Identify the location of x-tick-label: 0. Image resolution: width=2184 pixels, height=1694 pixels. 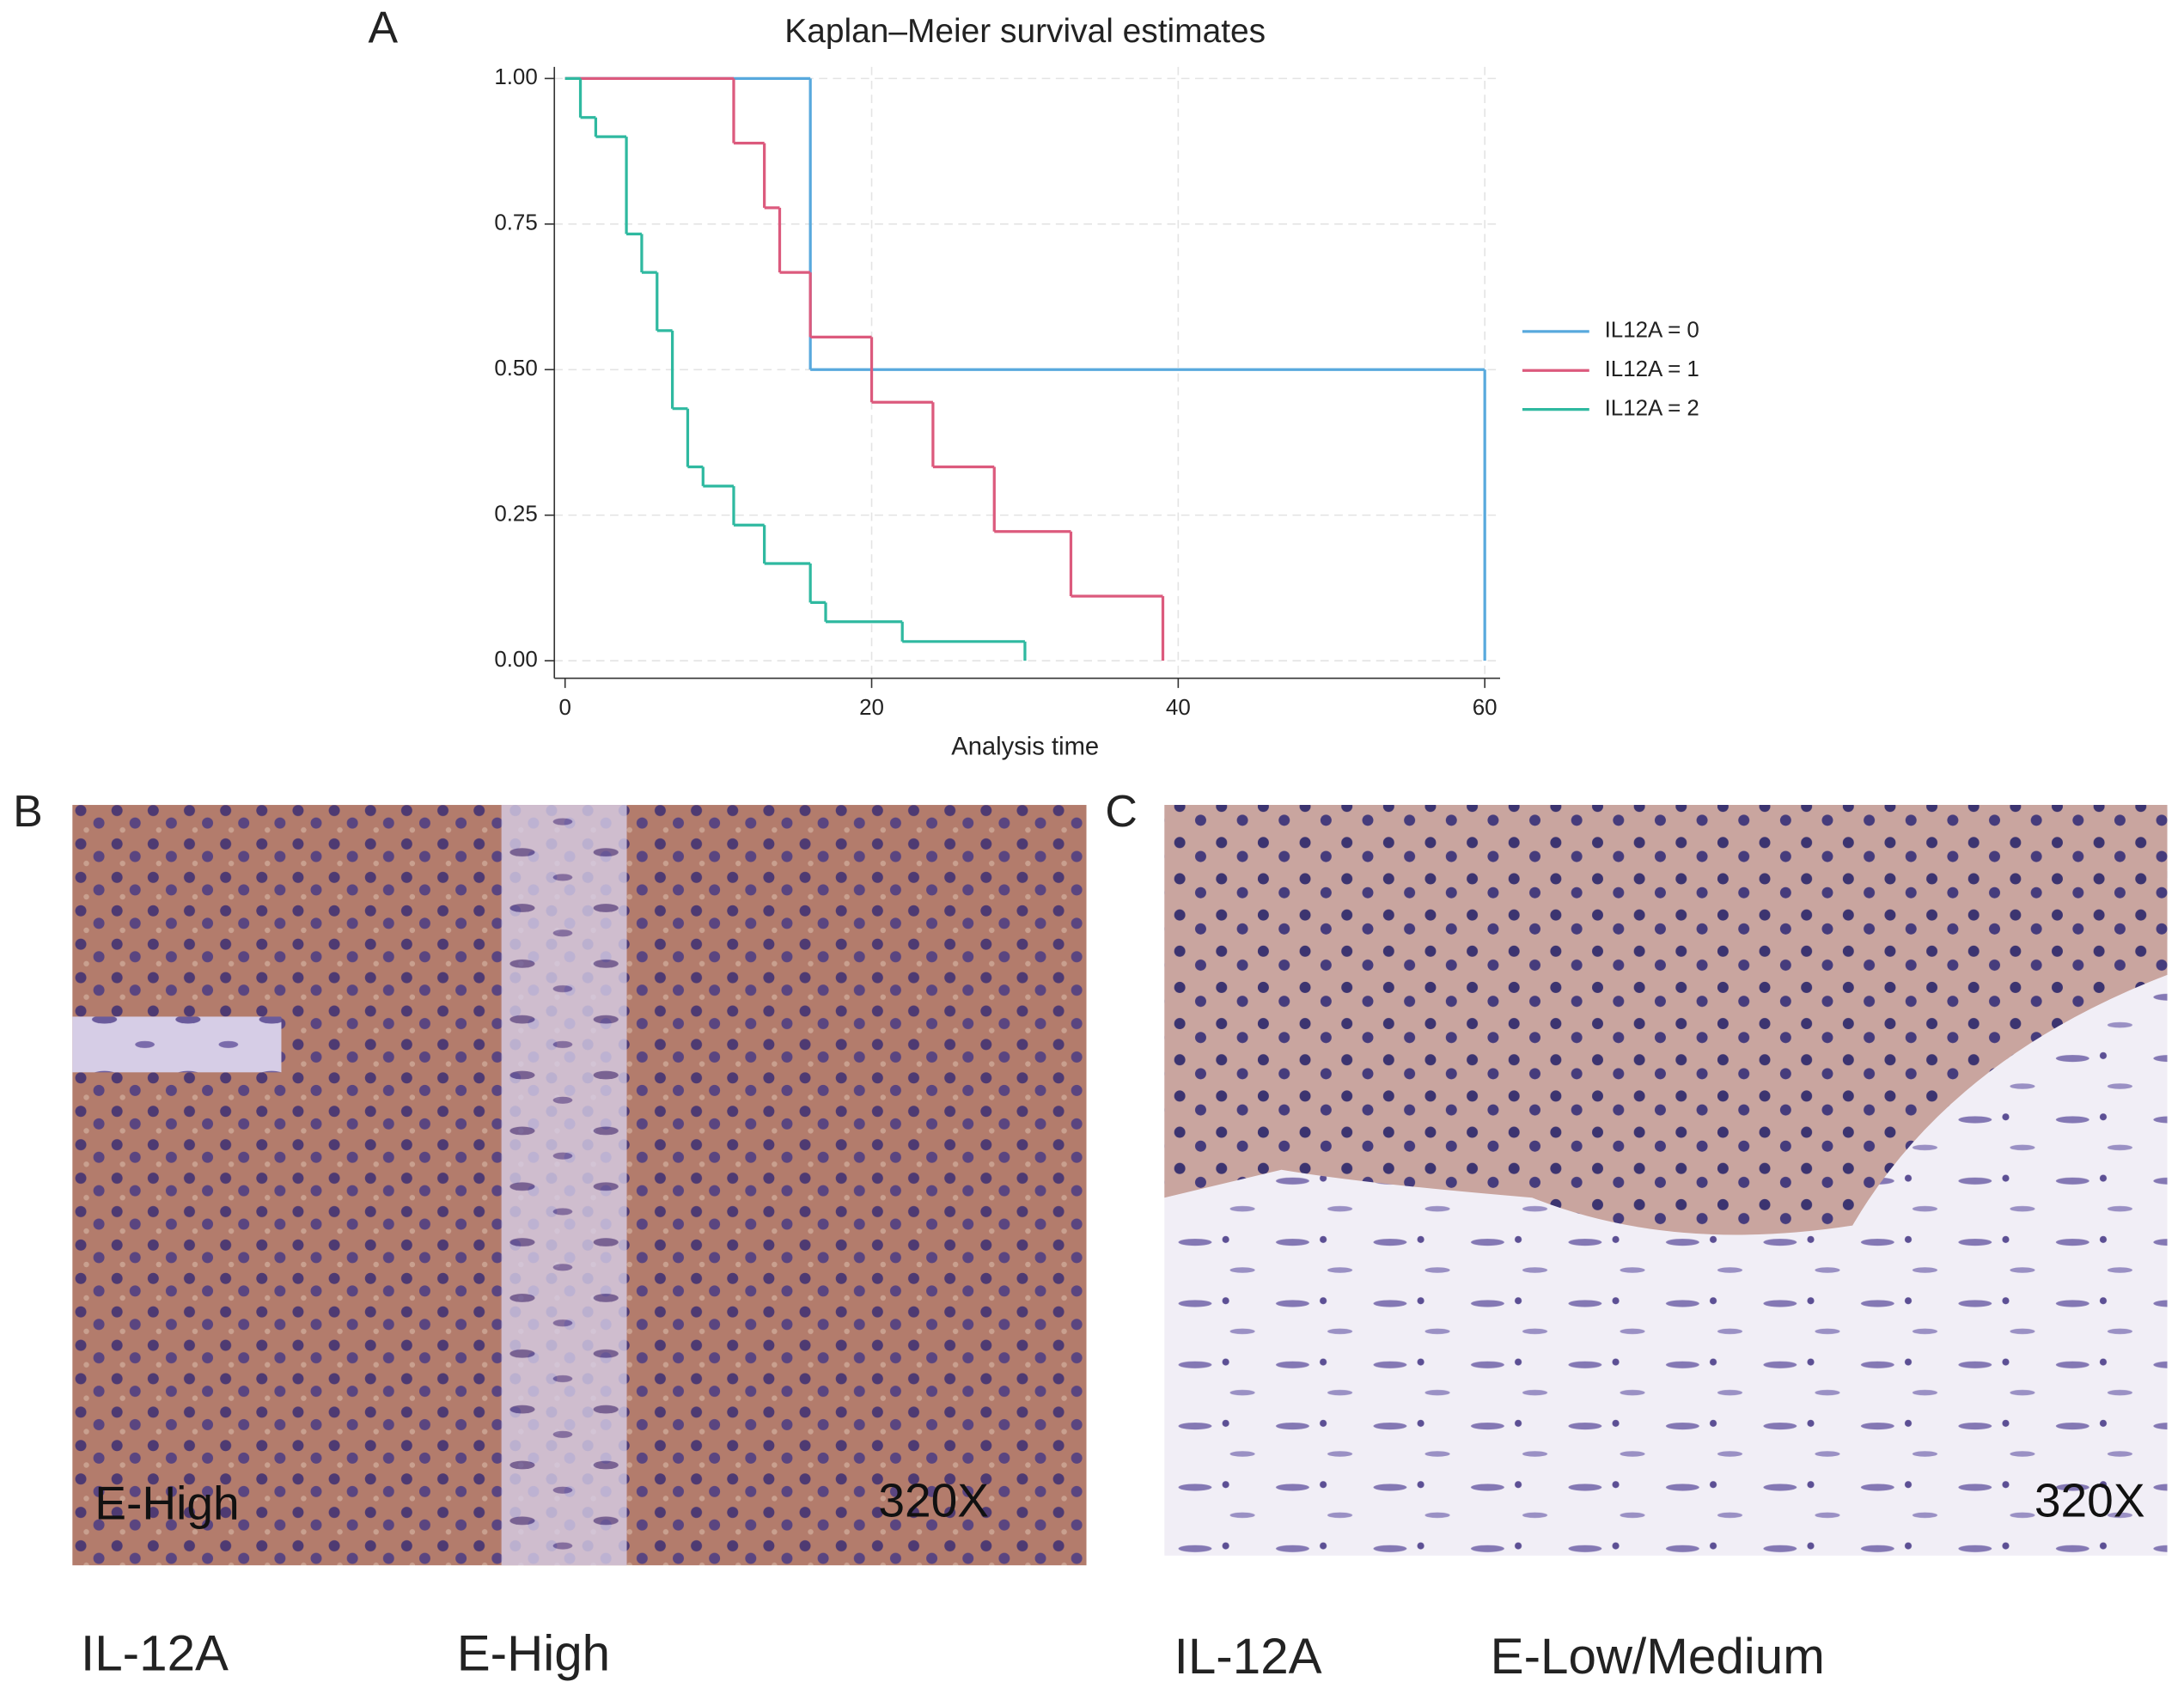
(565, 708).